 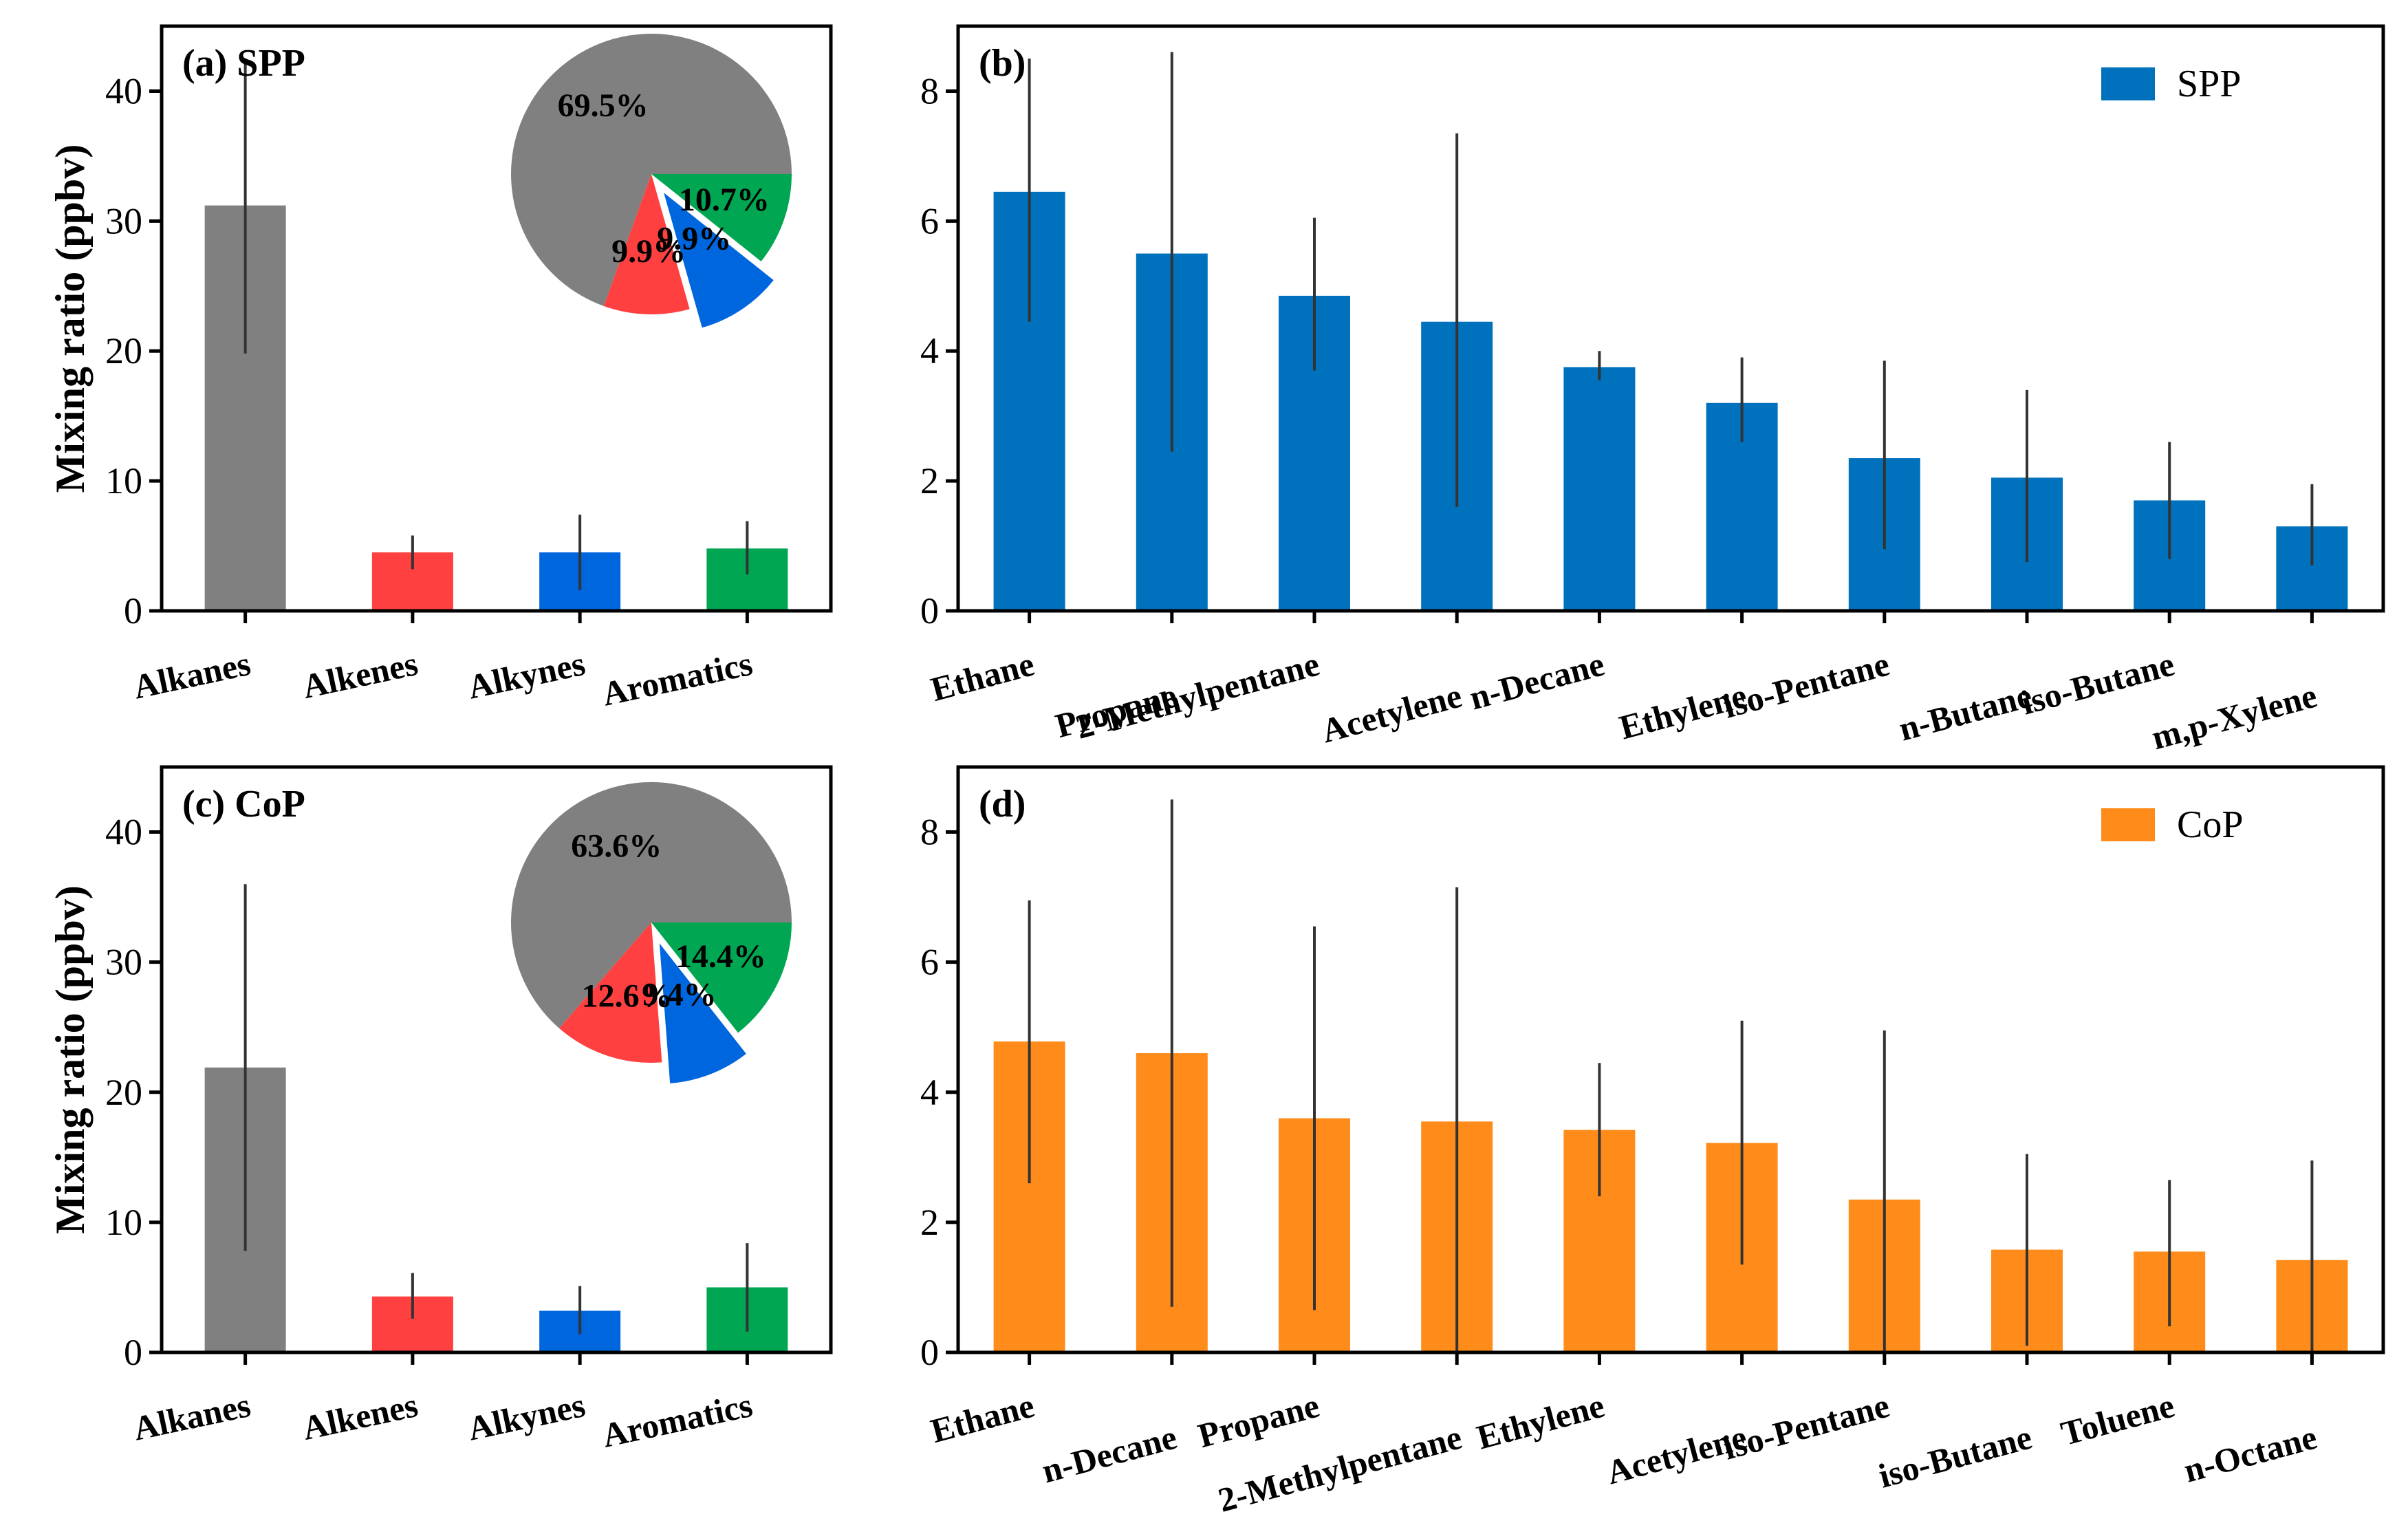 What do you see at coordinates (616, 846) in the screenshot?
I see `pie-label-alkanes: 63.6%` at bounding box center [616, 846].